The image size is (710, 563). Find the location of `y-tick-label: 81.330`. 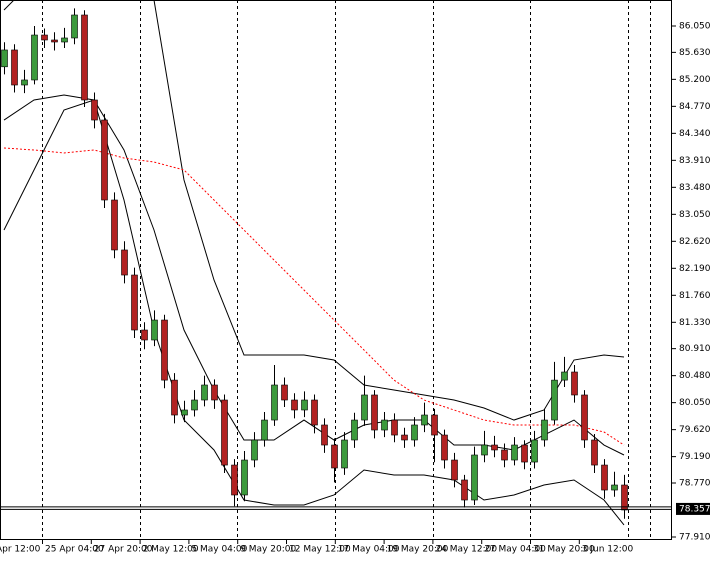

y-tick-label: 81.330 is located at coordinates (694, 323).